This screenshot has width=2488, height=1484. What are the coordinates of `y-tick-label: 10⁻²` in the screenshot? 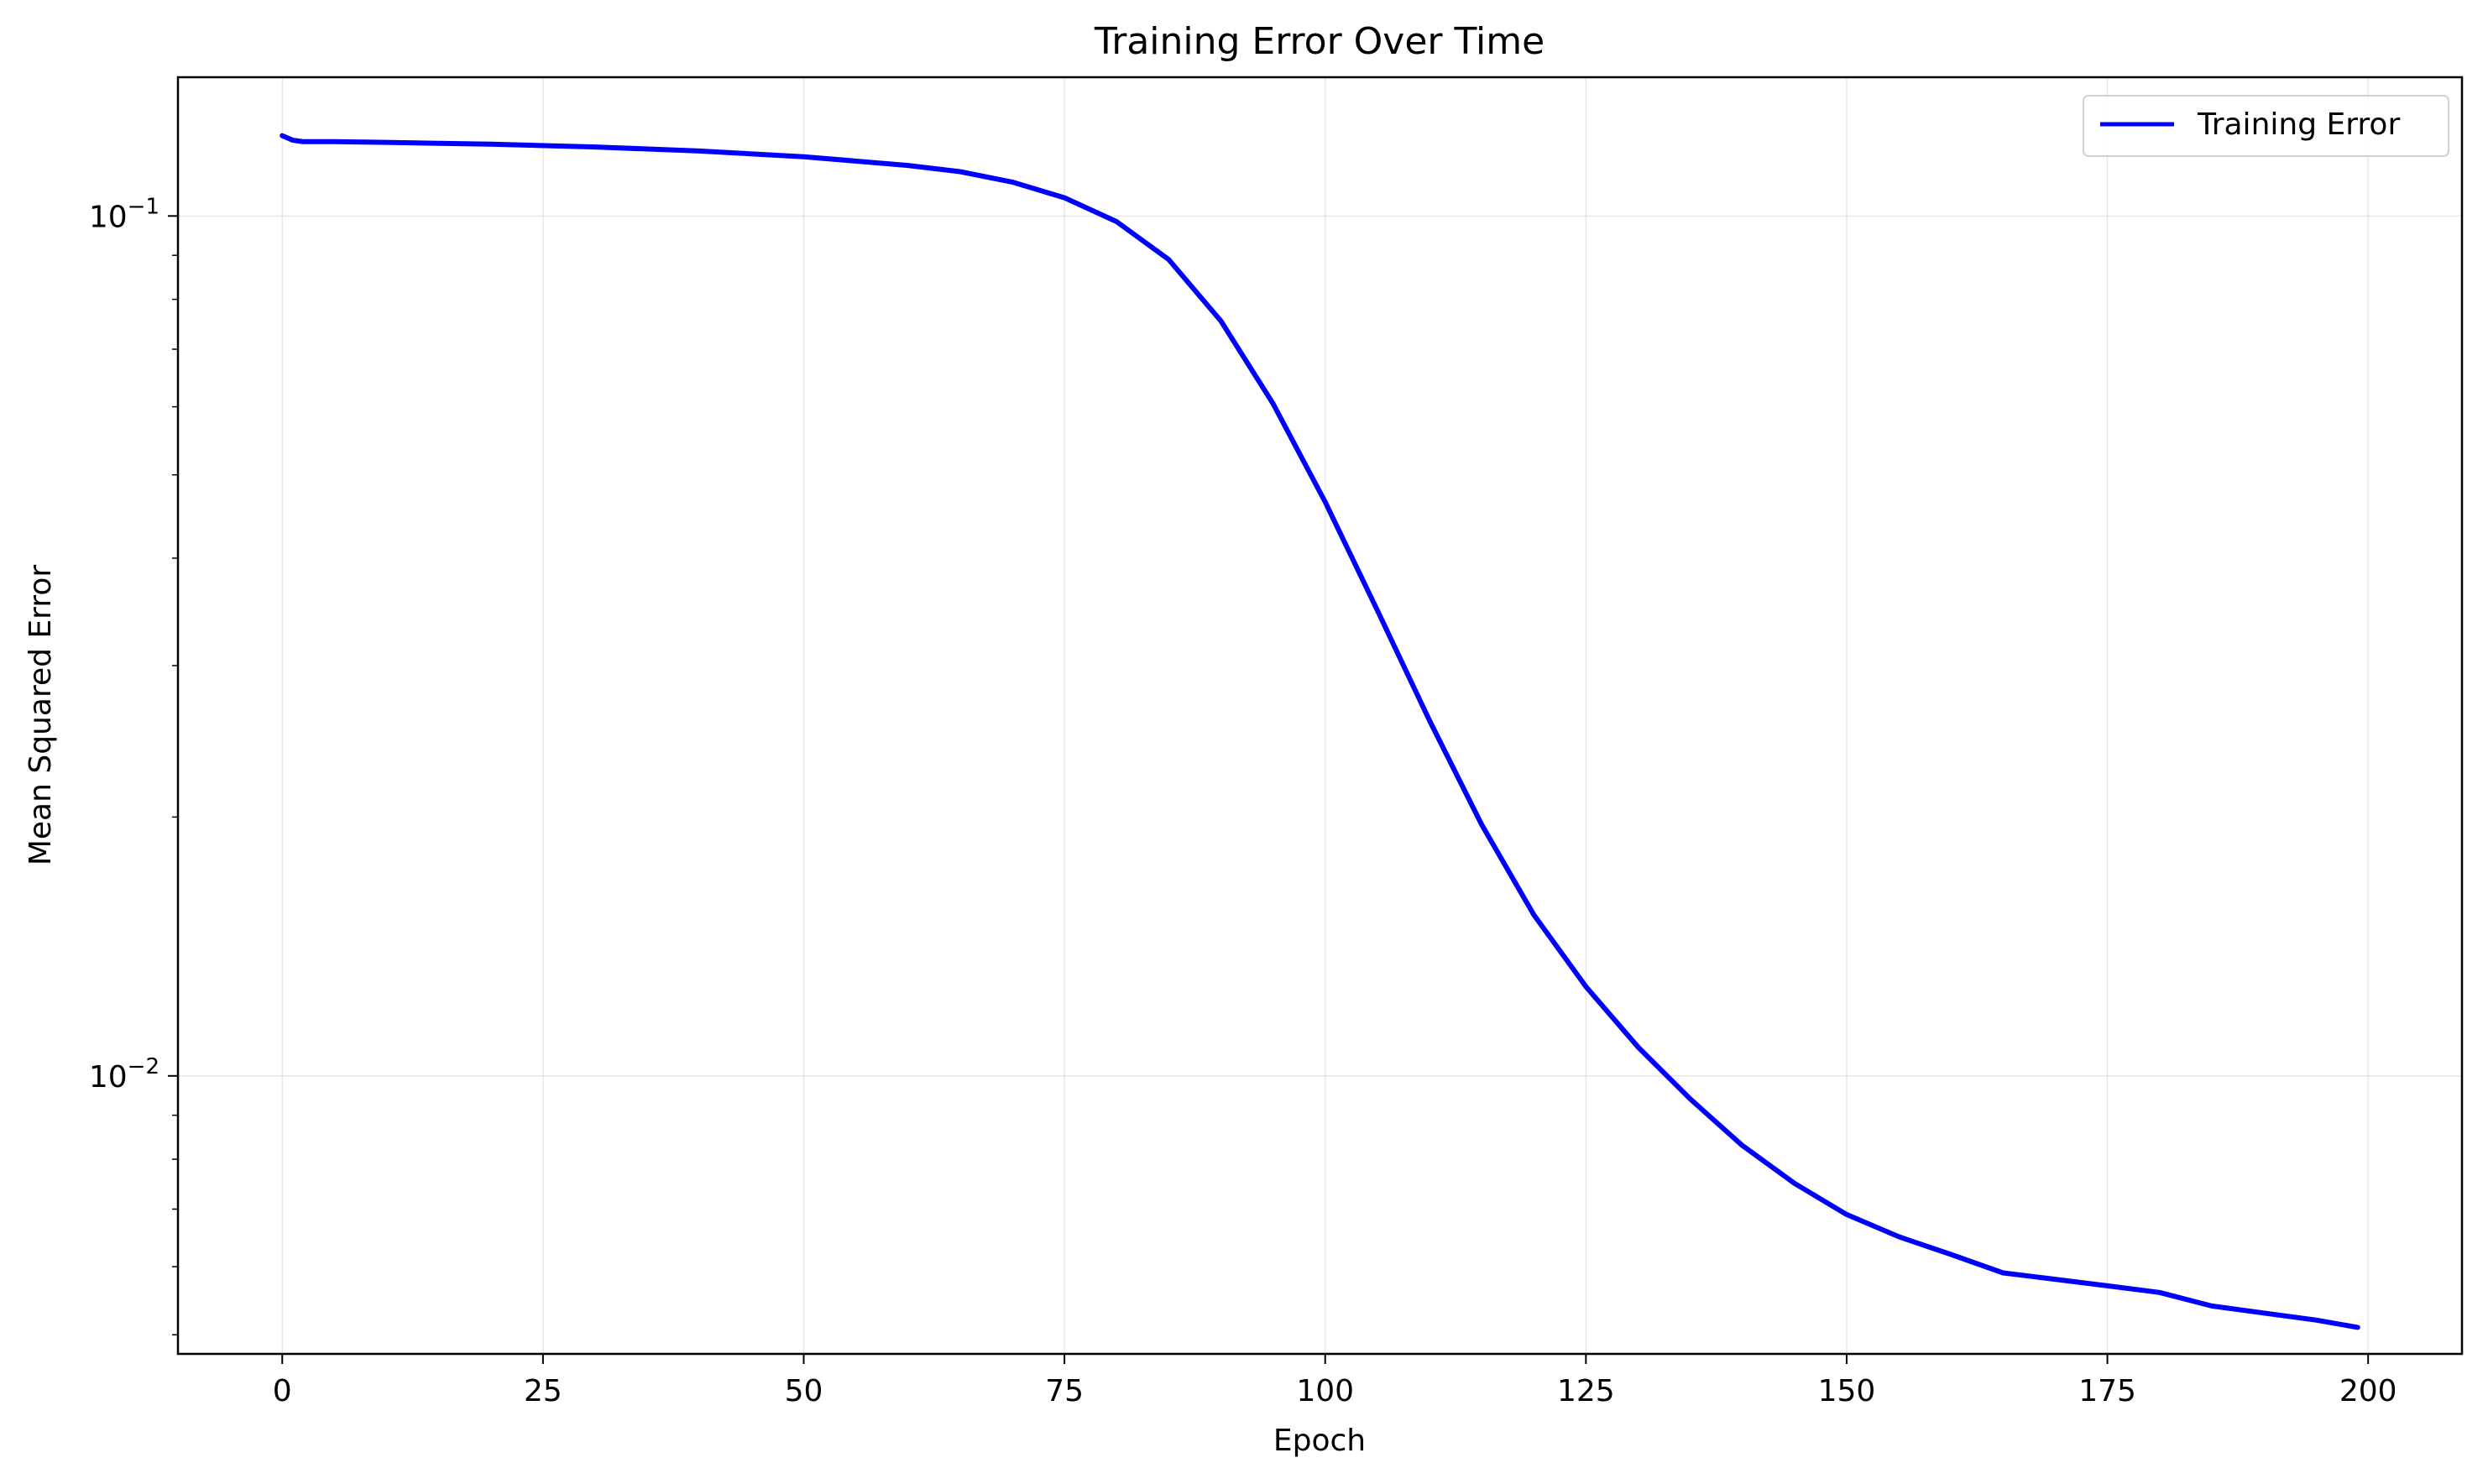 It's located at (124, 1074).